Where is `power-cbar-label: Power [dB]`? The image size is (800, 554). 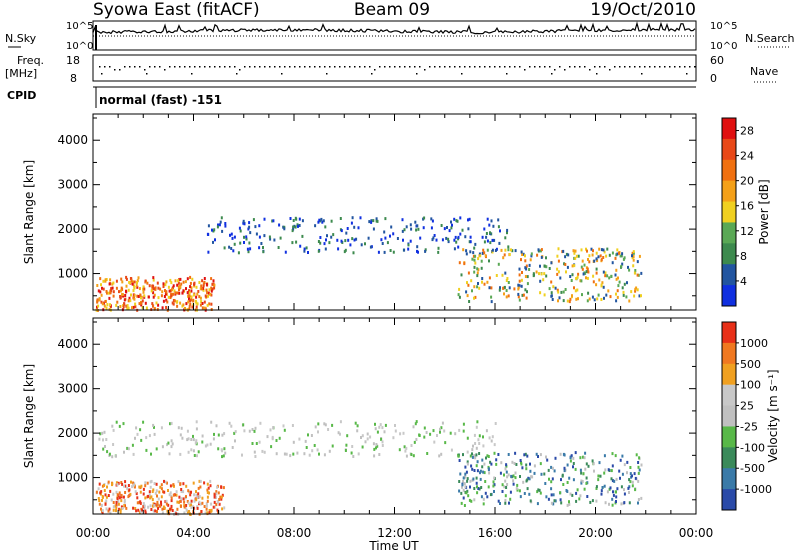
power-cbar-label: Power [dB] is located at coordinates (764, 211).